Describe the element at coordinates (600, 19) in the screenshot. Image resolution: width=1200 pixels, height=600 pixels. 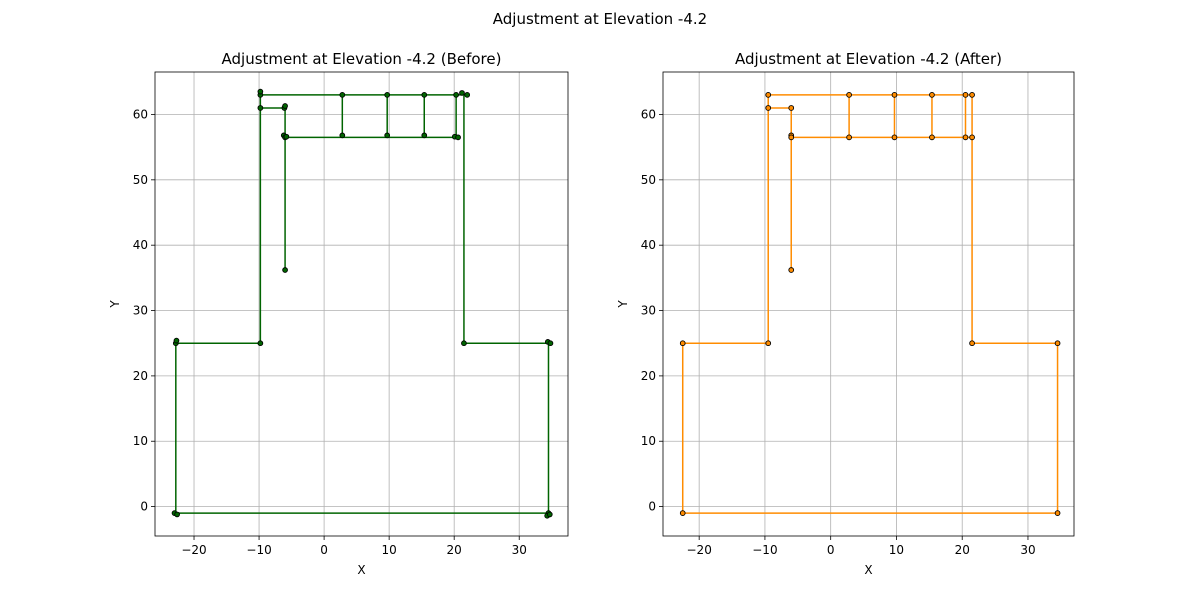
I see `figure-suptitle: Adjustment at Elevation -4.2` at that location.